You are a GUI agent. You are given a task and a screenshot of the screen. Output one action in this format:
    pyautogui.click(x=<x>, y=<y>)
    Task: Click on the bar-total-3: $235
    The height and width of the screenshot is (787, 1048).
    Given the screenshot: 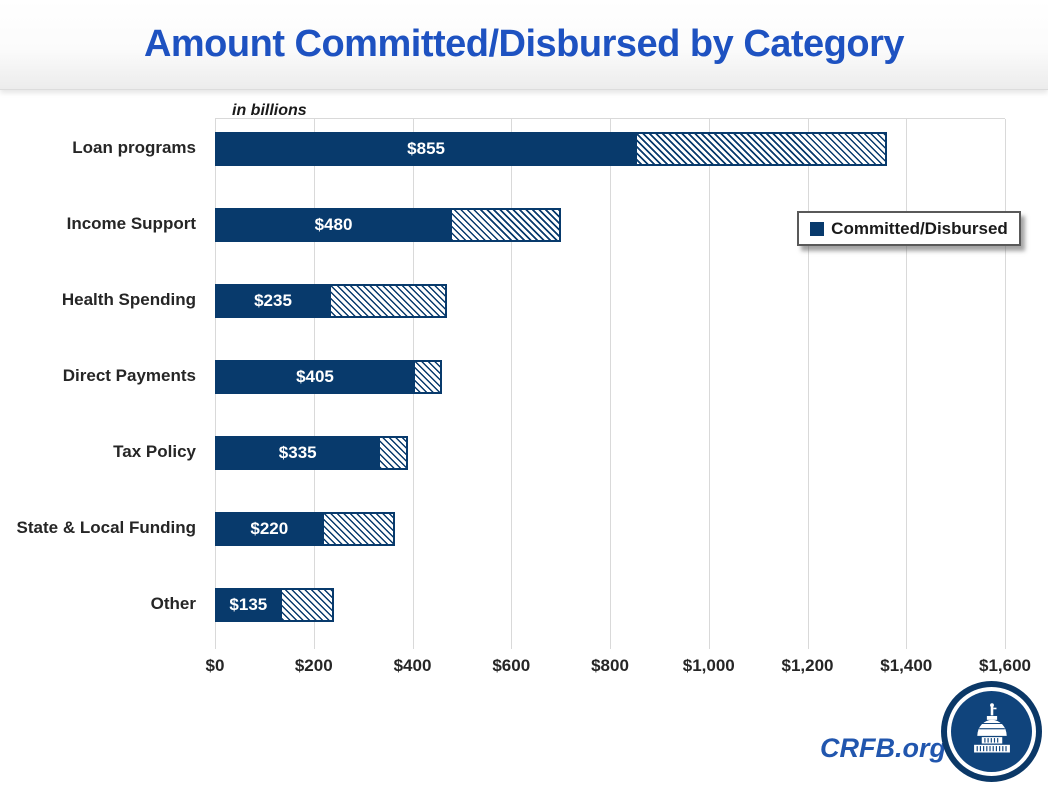 What is the action you would take?
    pyautogui.click(x=331, y=301)
    